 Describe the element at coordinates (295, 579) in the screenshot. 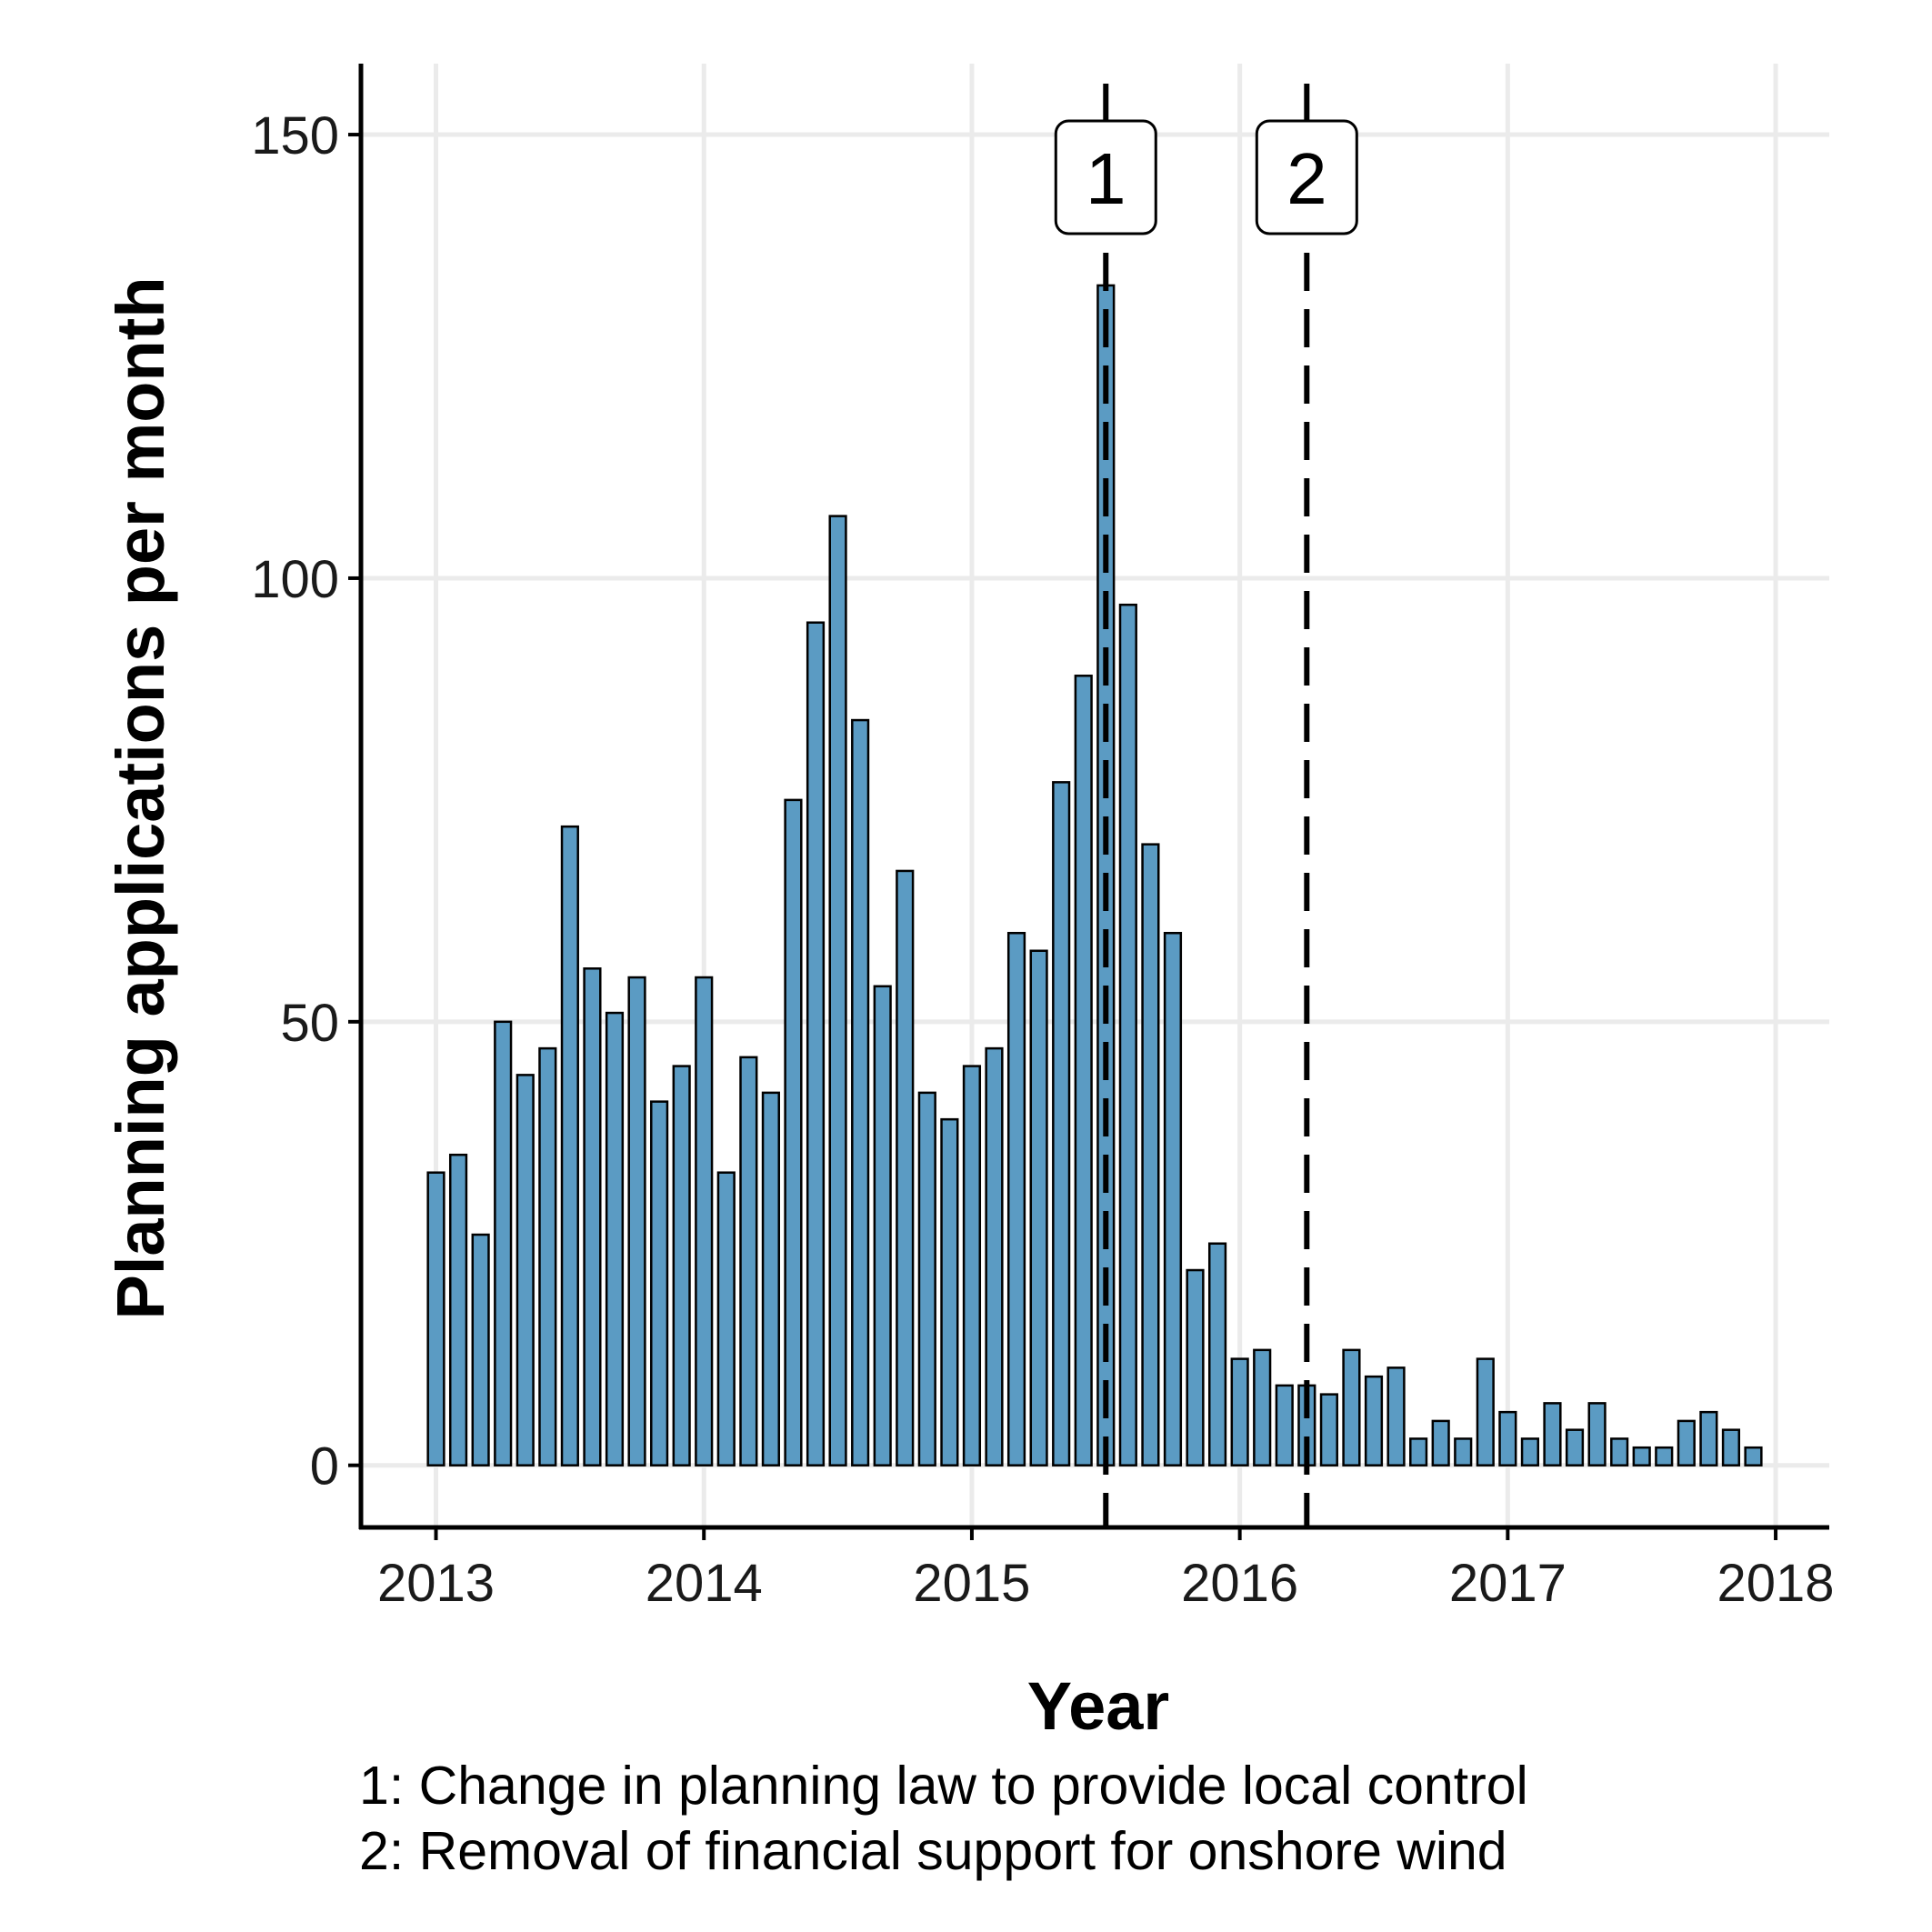

I see `y-tick-label: 100` at that location.